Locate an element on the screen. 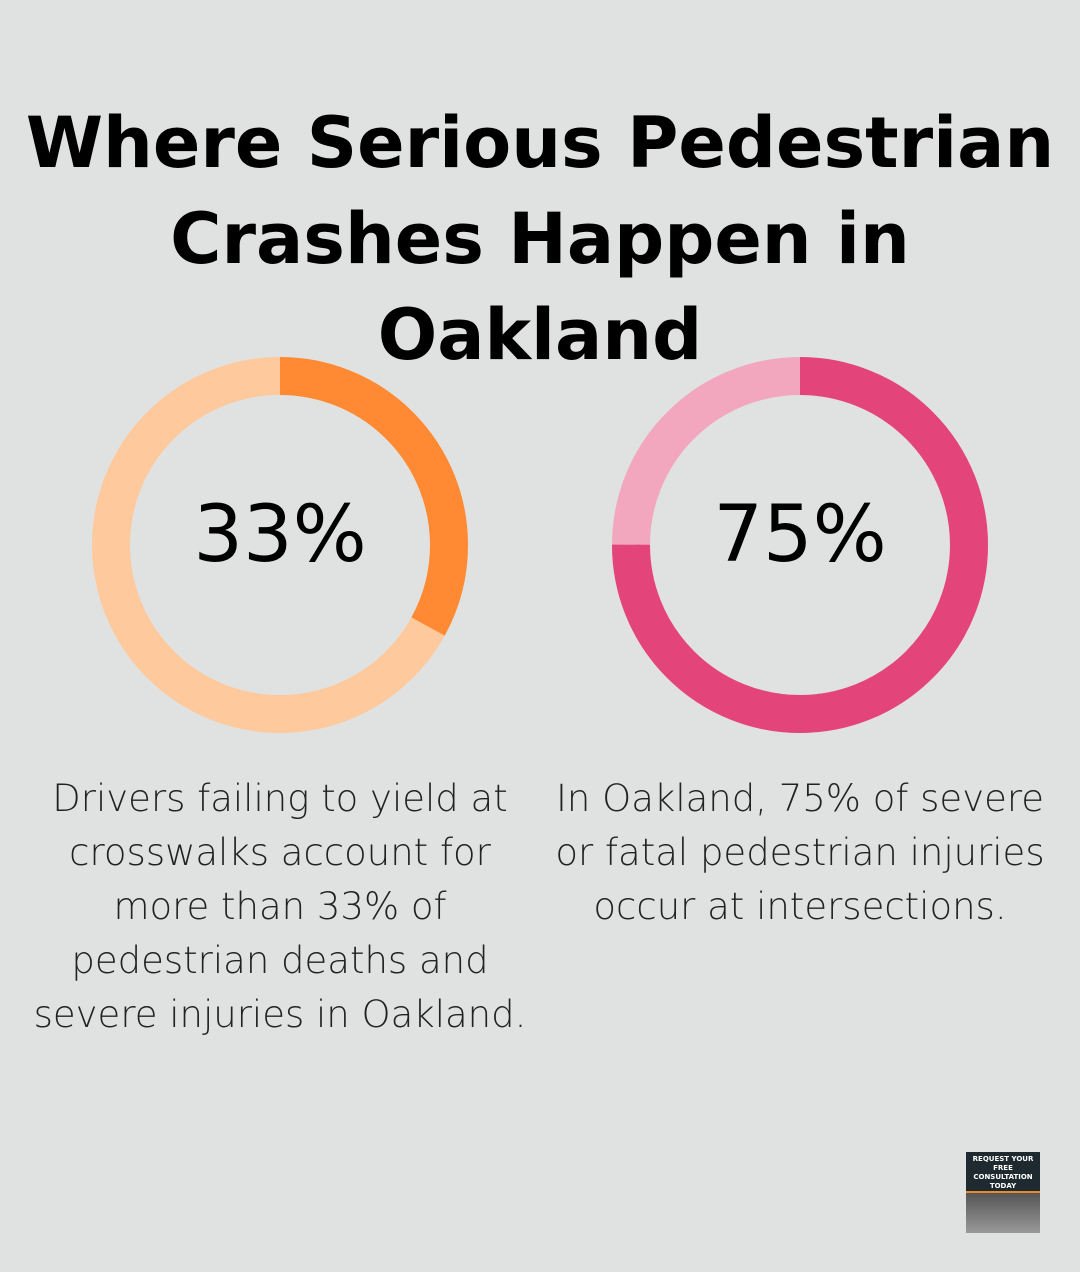 The height and width of the screenshot is (1272, 1080). consultation-badge: REQUEST YOUR FREE CONSULTATION TODAY is located at coordinates (1003, 1192).